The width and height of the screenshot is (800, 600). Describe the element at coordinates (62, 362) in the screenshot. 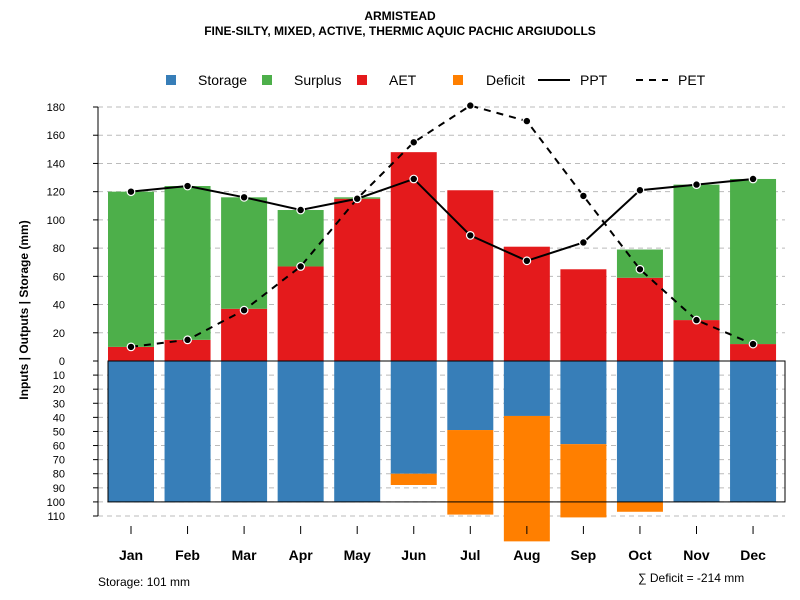

I see `y-tick-label: 0` at that location.